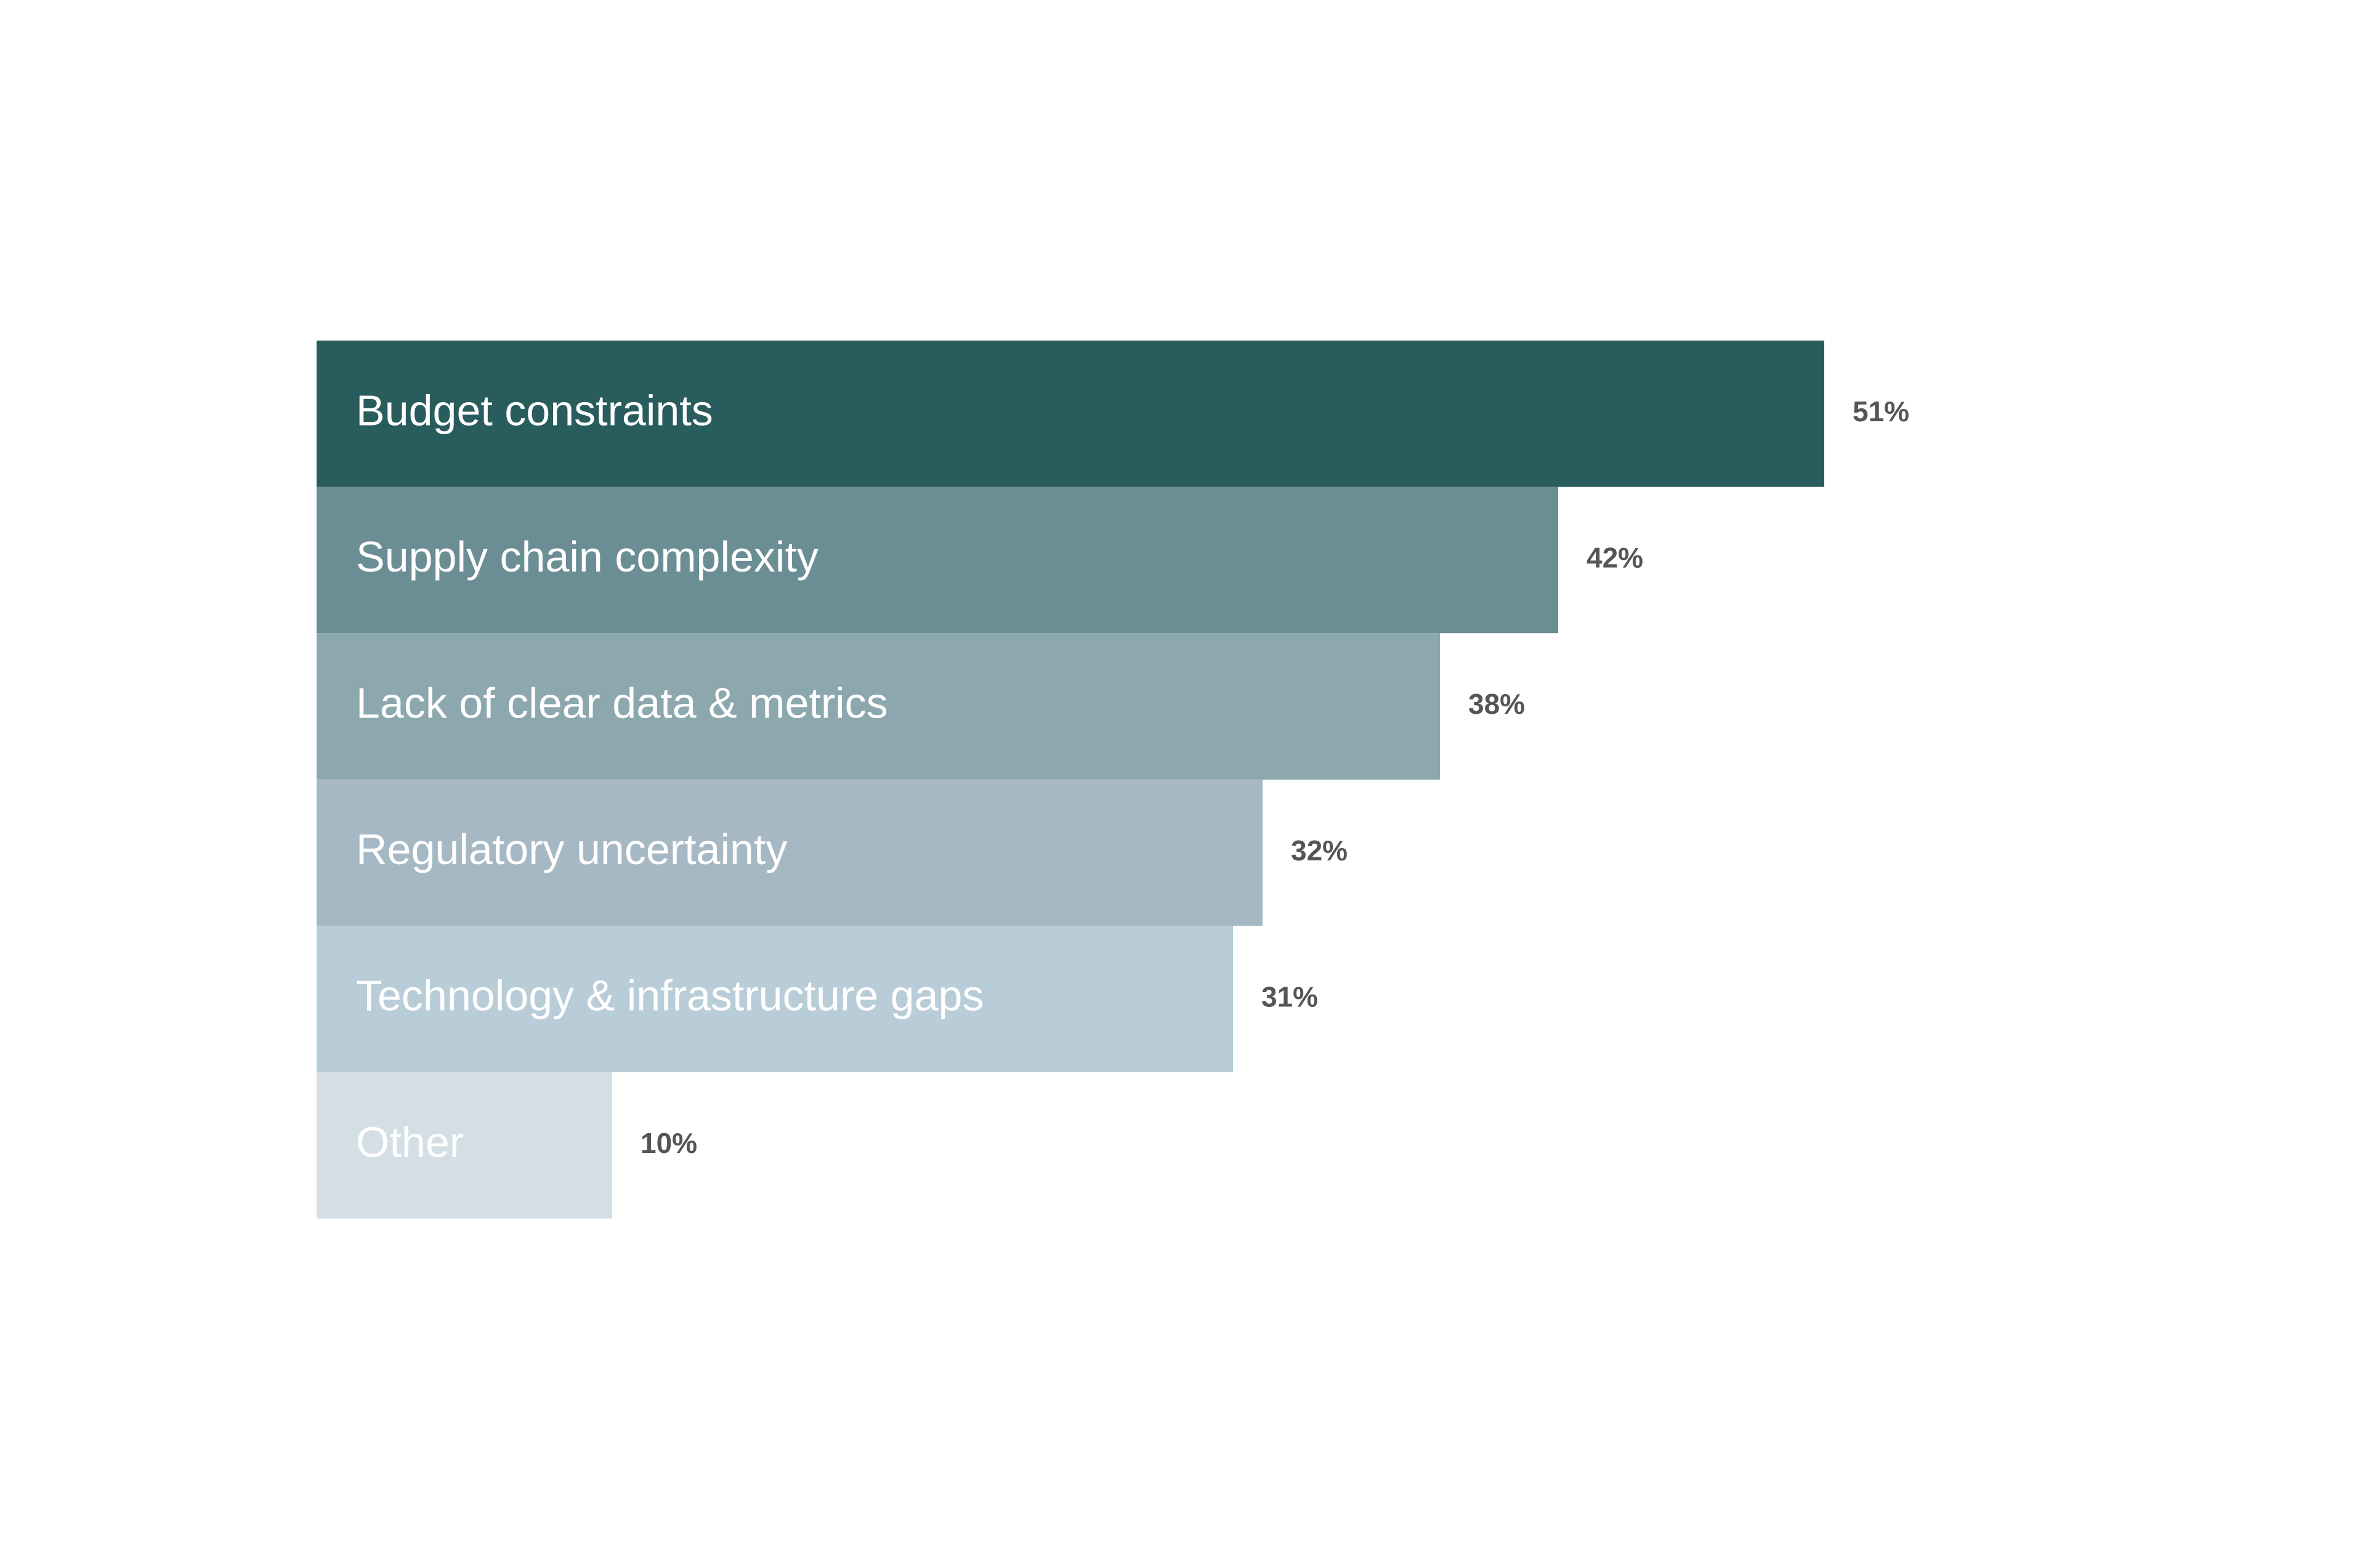 The image size is (2365, 1568). I want to click on category-label: Regulatory uncertainty, so click(571, 849).